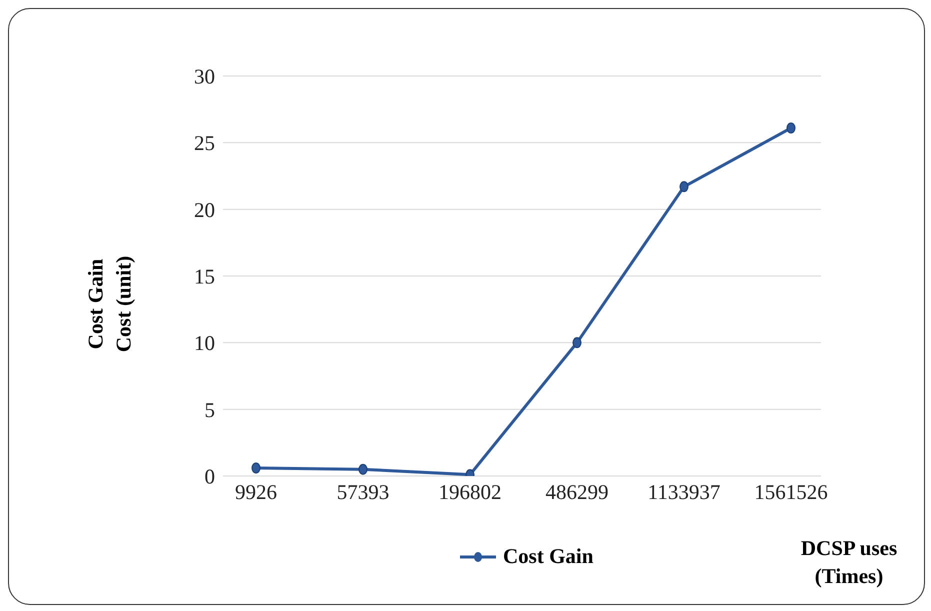 The width and height of the screenshot is (931, 611). I want to click on legend-label: Cost Gain, so click(548, 556).